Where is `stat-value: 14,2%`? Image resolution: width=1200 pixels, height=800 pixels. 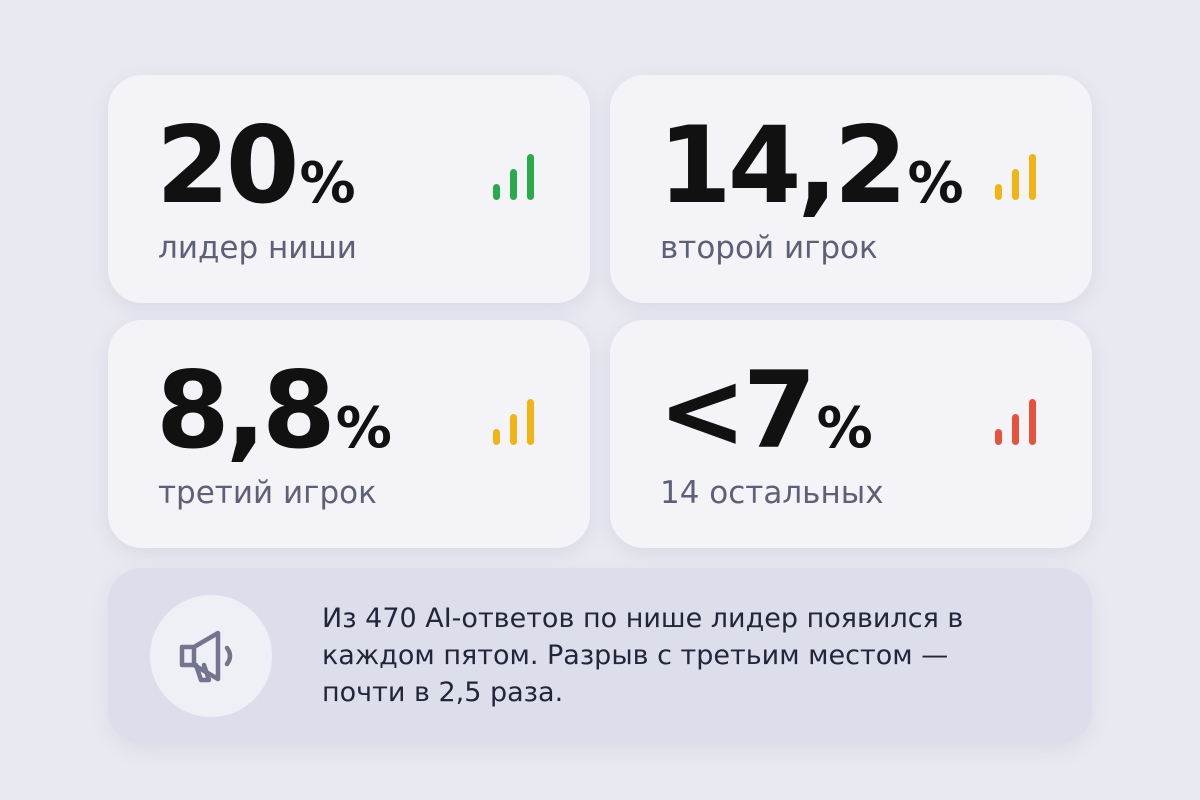 stat-value: 14,2% is located at coordinates (811, 166).